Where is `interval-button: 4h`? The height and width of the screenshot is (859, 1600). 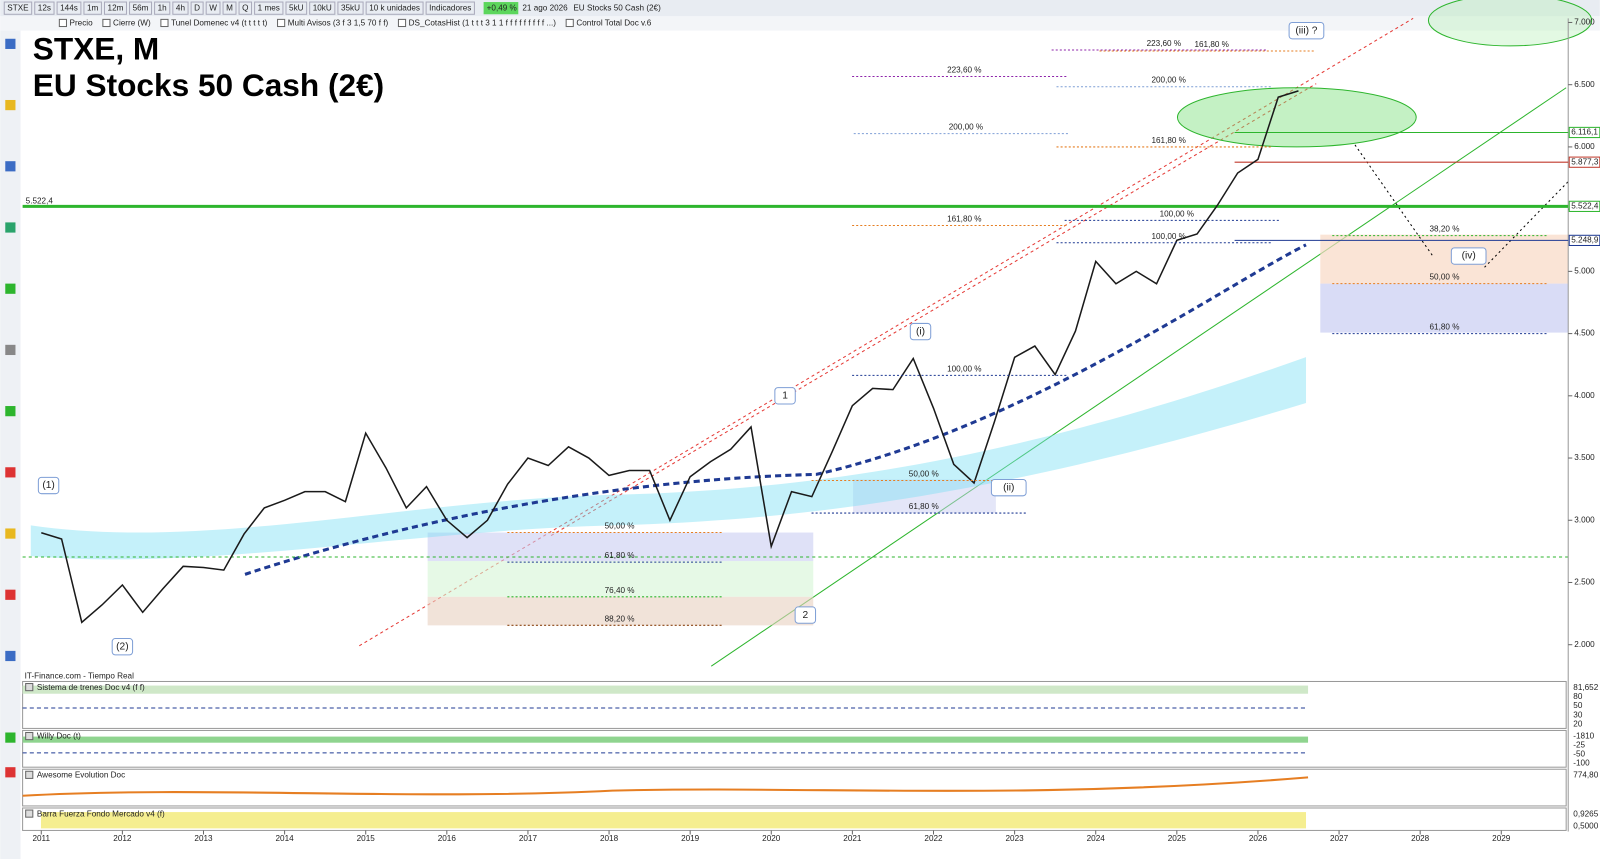 interval-button: 4h is located at coordinates (180, 7).